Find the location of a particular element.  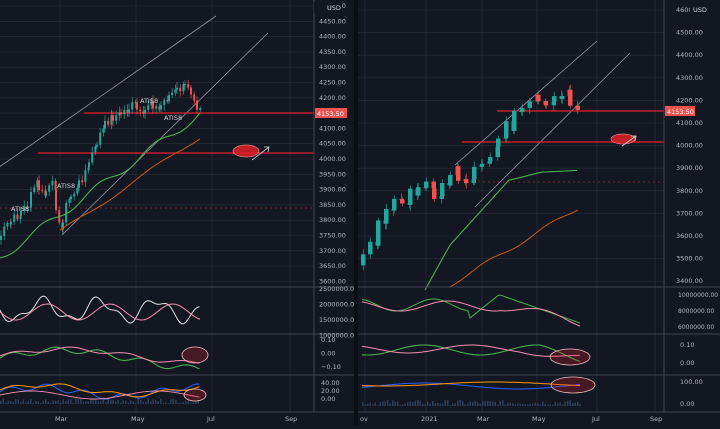

right-osc2-line is located at coordinates (471, 353).